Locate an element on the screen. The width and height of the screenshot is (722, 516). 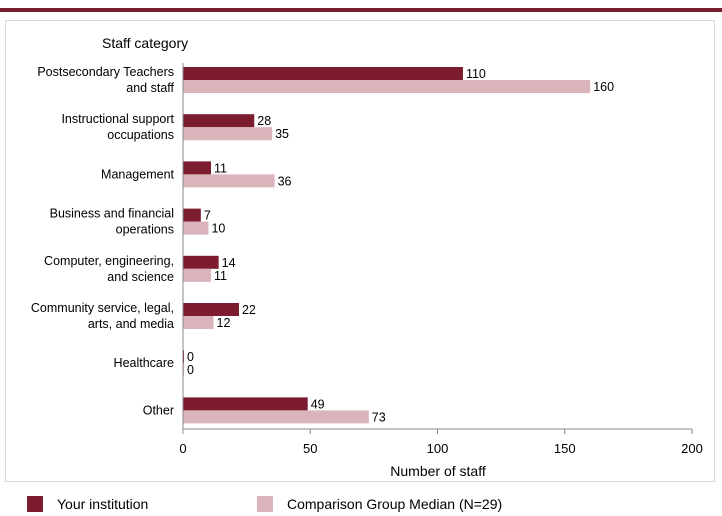
category-label: Instructional support is located at coordinates (117, 119).